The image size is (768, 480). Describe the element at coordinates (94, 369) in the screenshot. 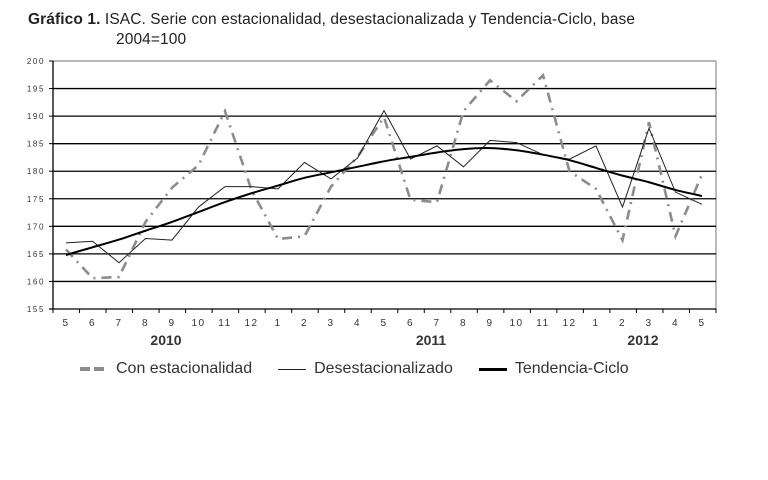

I see `dash-line-icon` at that location.